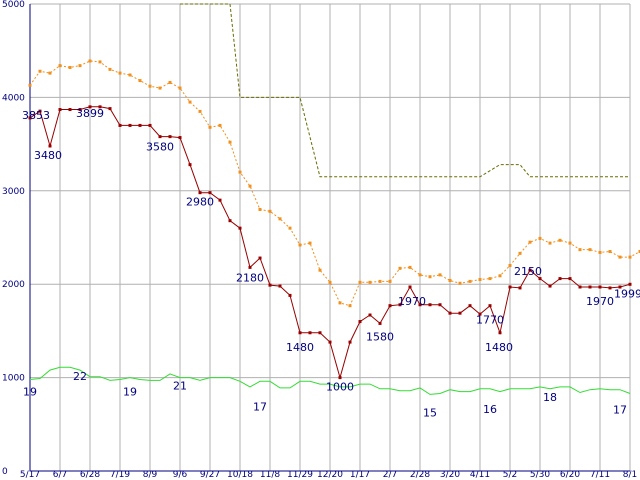  Describe the element at coordinates (210, 475) in the screenshot. I see `x-tick-label: 9/27` at that location.